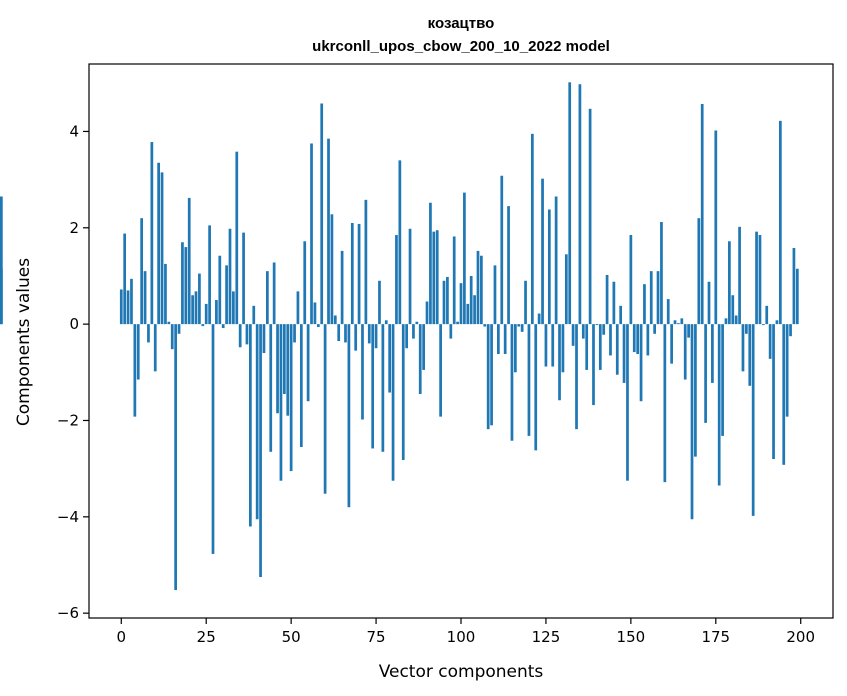 This screenshot has height=696, width=847. I want to click on x-axis-ticks: 0 25 50 75 100 125 150 175 200, so click(466, 632).